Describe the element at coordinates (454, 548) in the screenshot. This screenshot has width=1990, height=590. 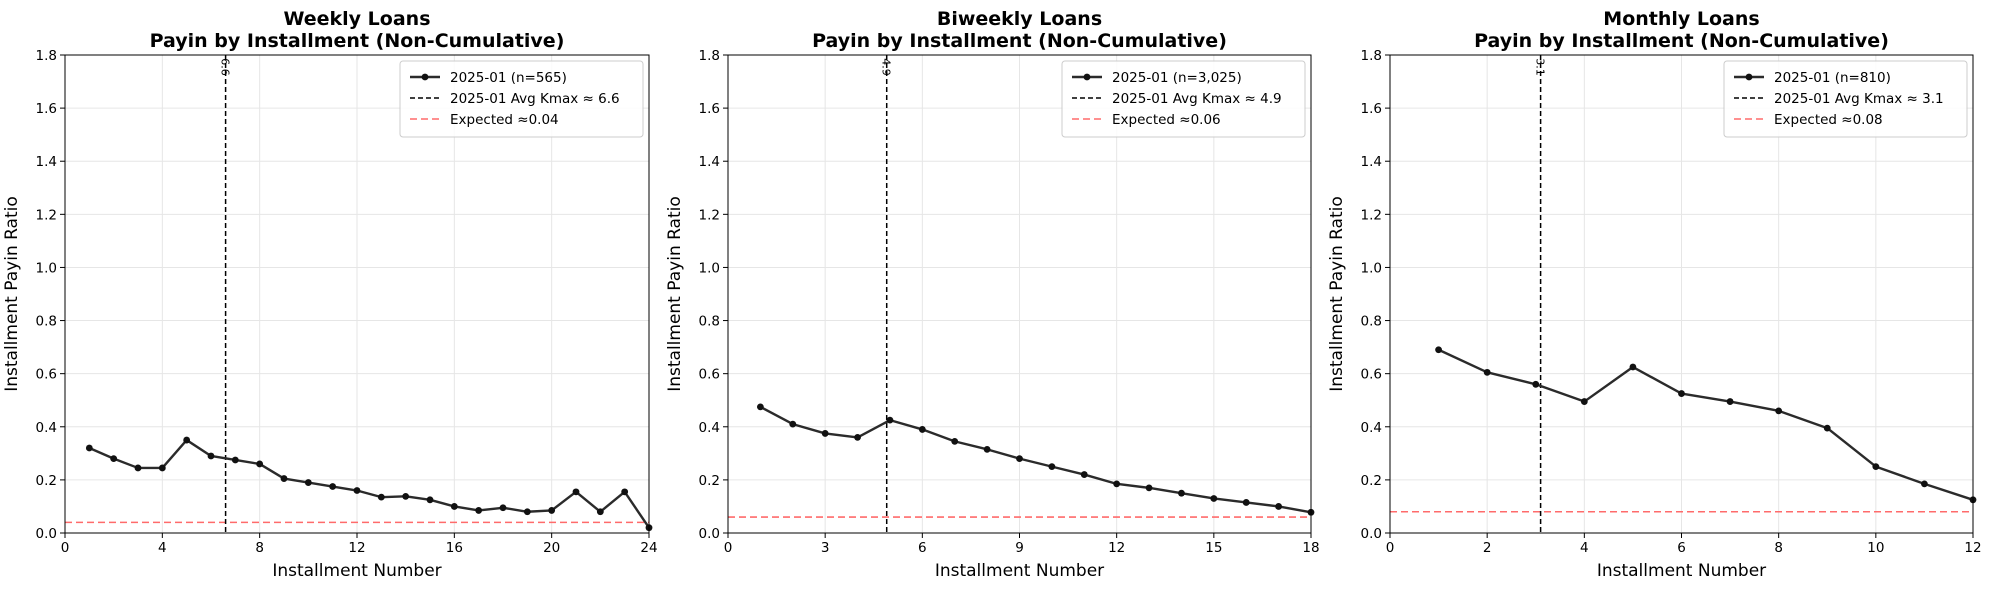
I see `x-tick-label: 16` at that location.